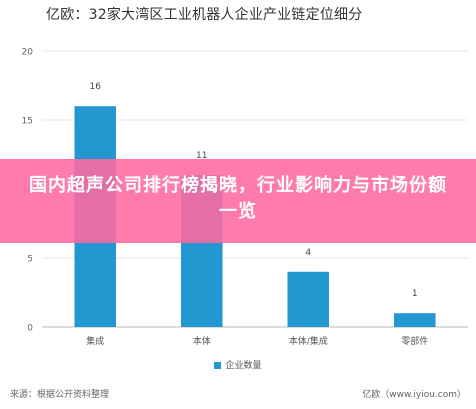 The width and height of the screenshot is (476, 409). Describe the element at coordinates (414, 395) in the screenshot. I see `brand-note: 亿欧（www.iyiou.com）` at that location.